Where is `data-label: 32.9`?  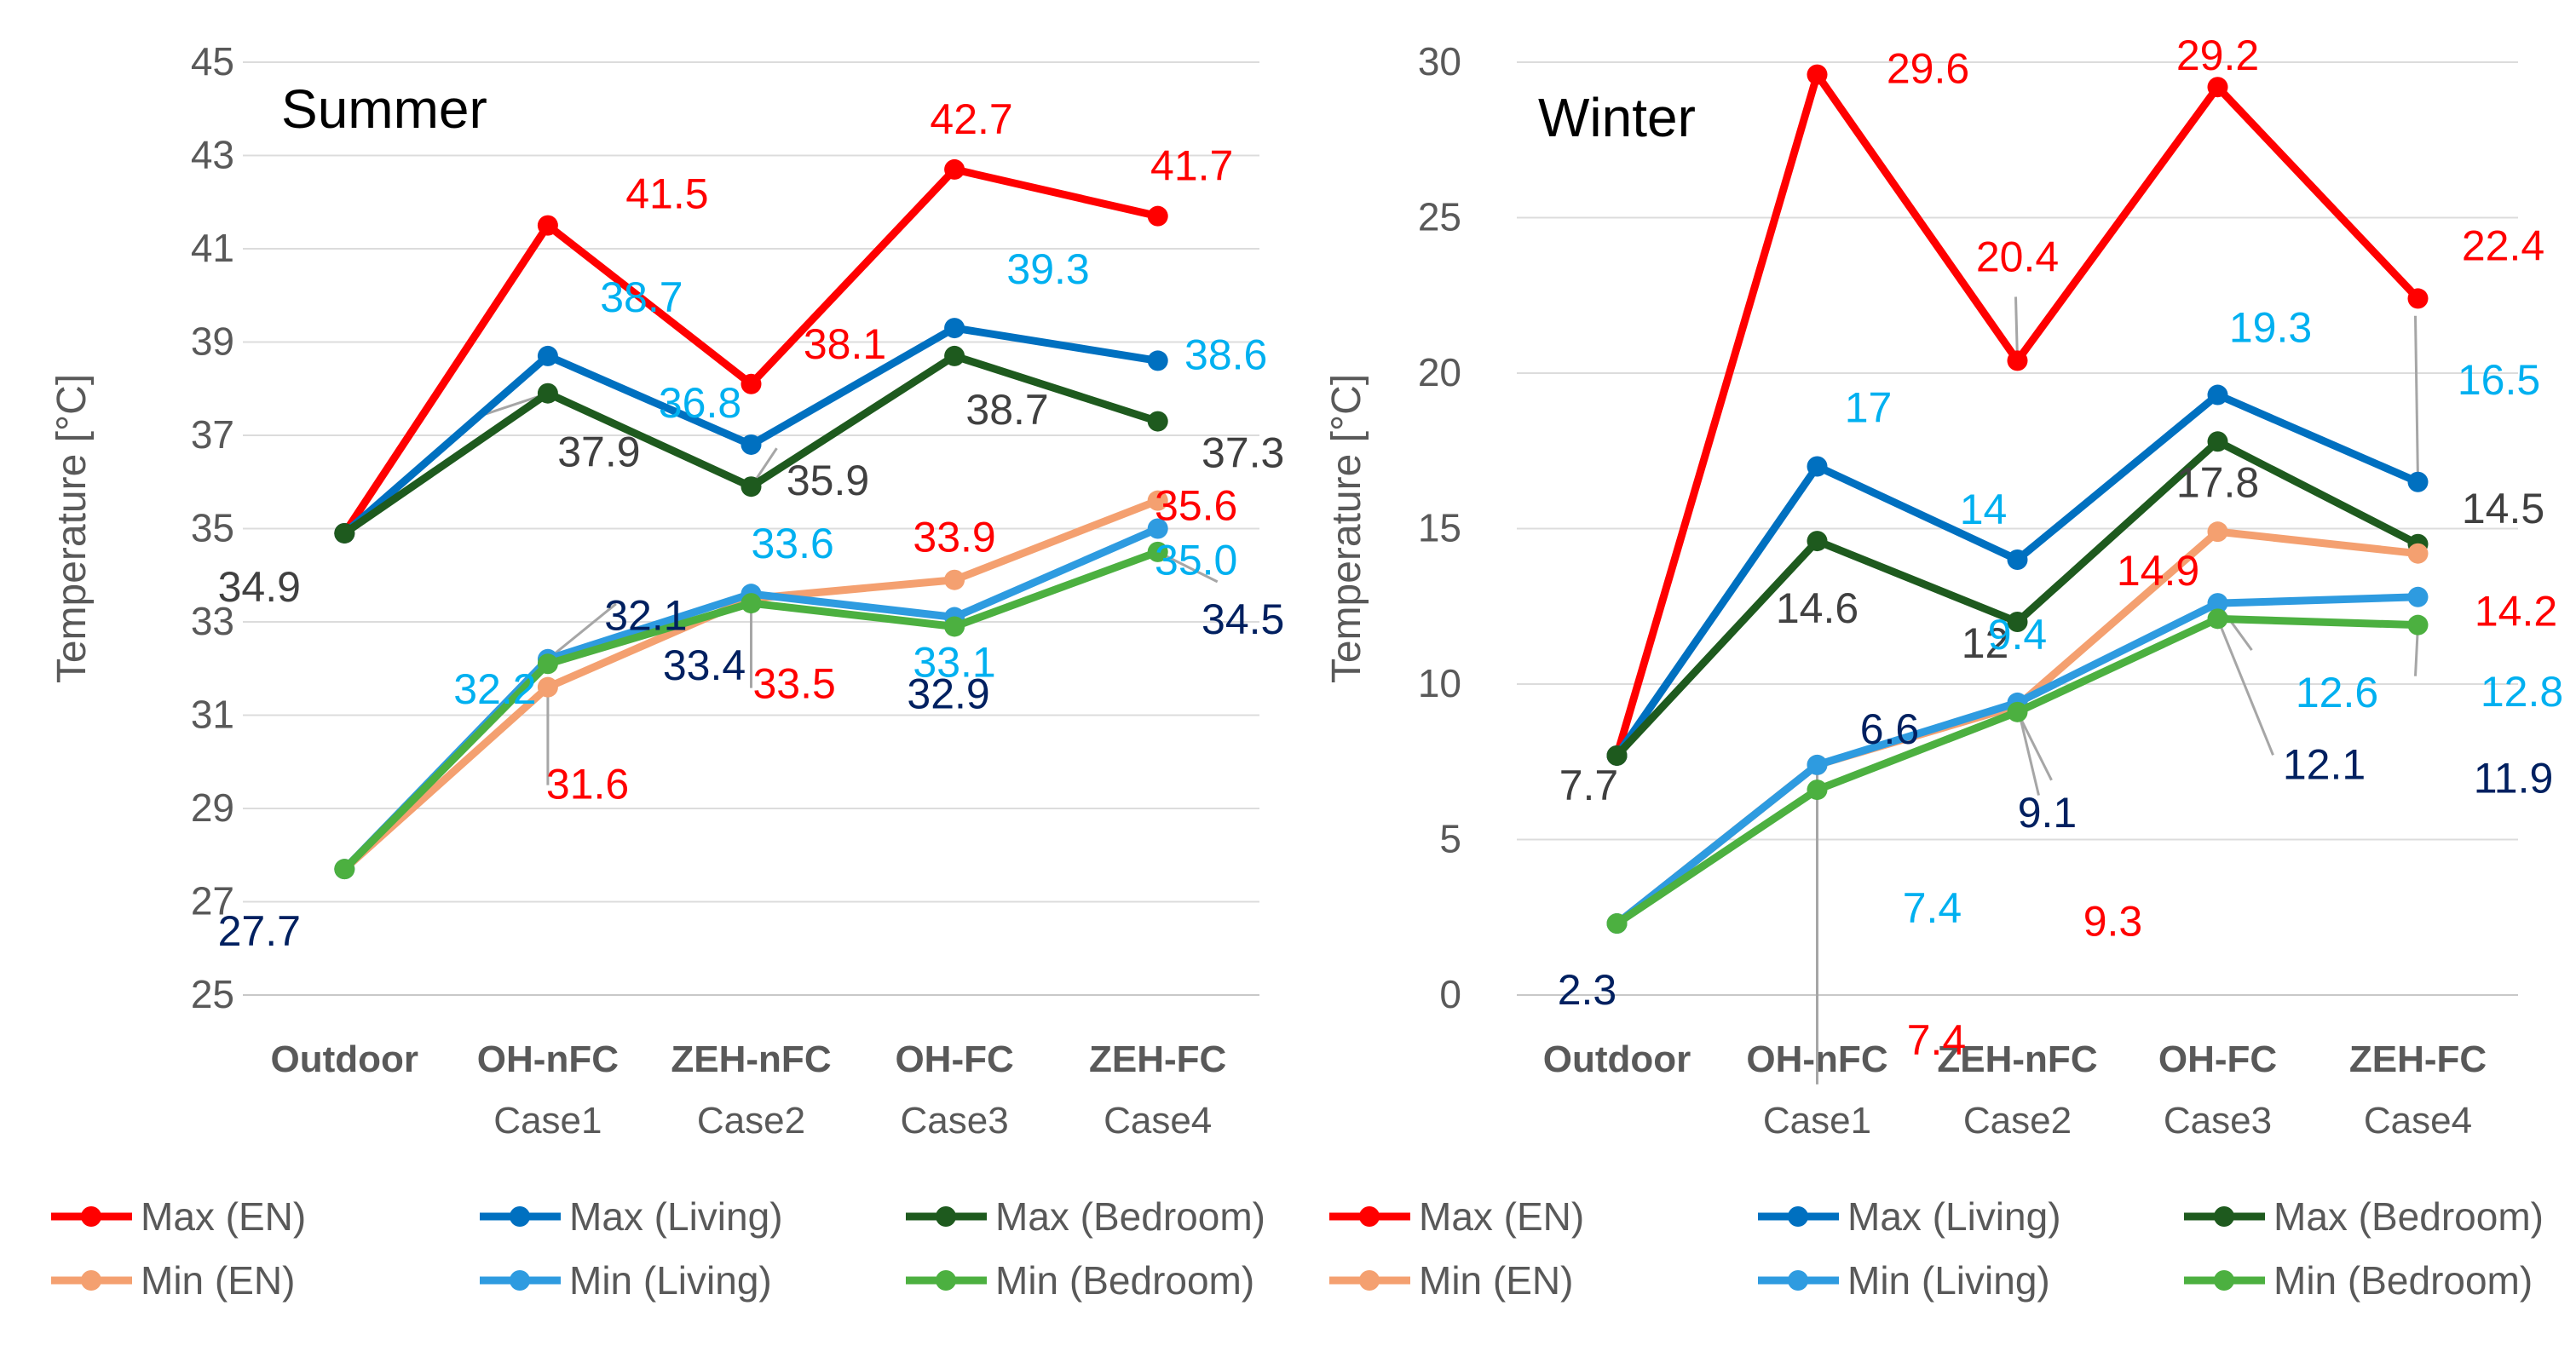 data-label: 32.9 is located at coordinates (948, 693).